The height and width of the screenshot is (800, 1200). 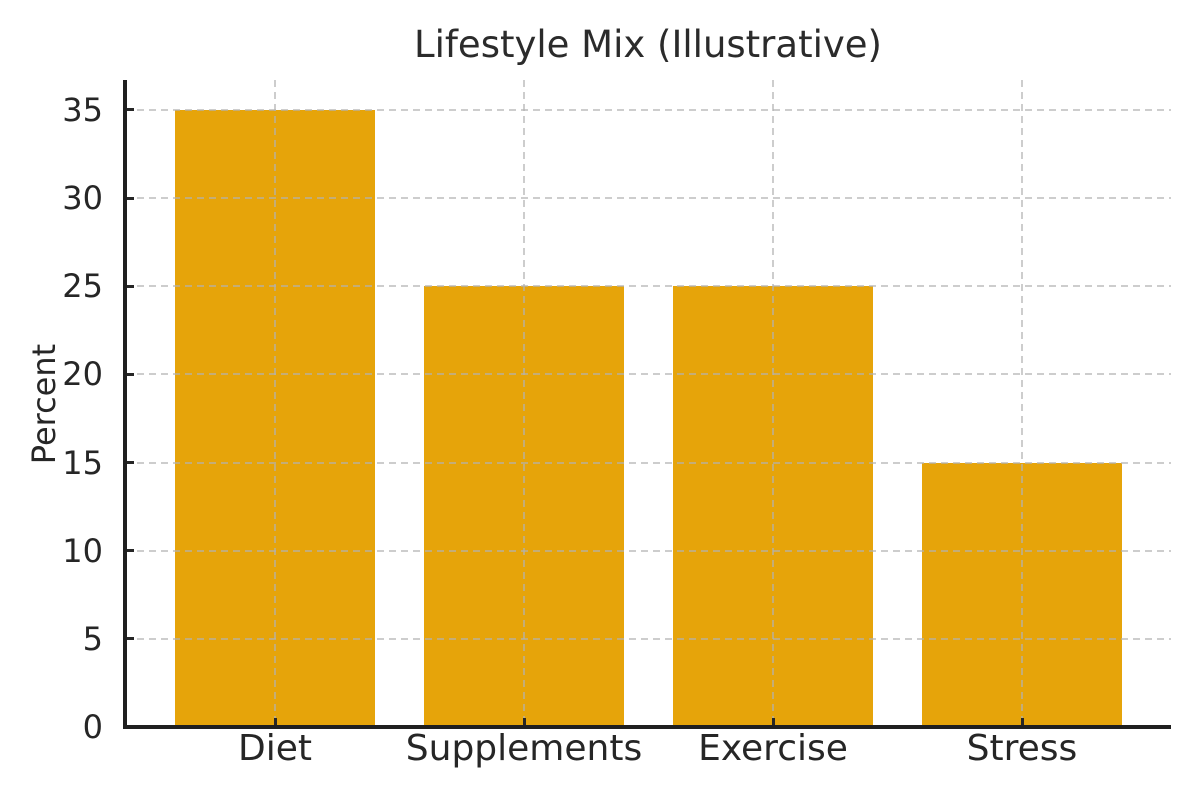 I want to click on y-tick-label-0: 0, so click(x=92, y=727).